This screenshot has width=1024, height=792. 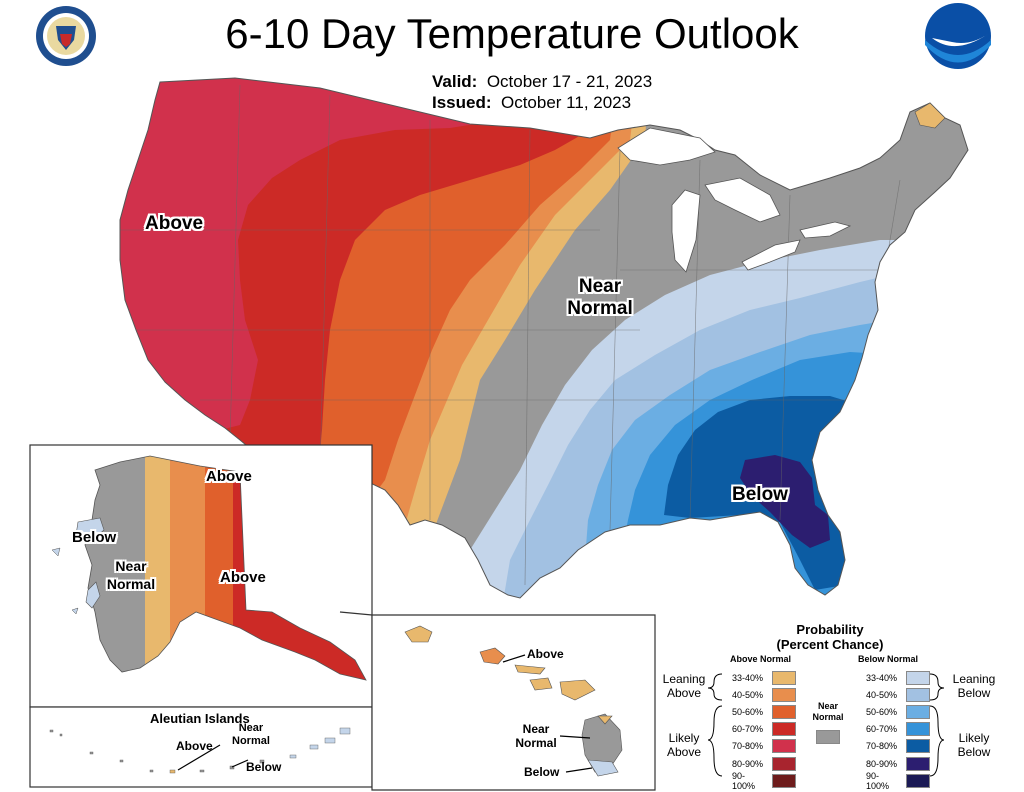 What do you see at coordinates (828, 737) in the screenshot?
I see `legend-near-normal-swatch` at bounding box center [828, 737].